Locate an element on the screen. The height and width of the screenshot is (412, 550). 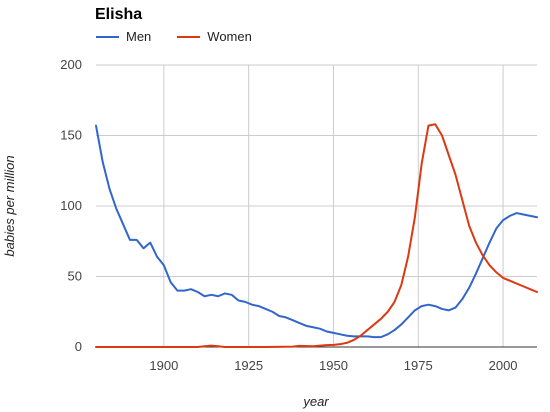
x-tick-label: 1900 is located at coordinates (163, 365).